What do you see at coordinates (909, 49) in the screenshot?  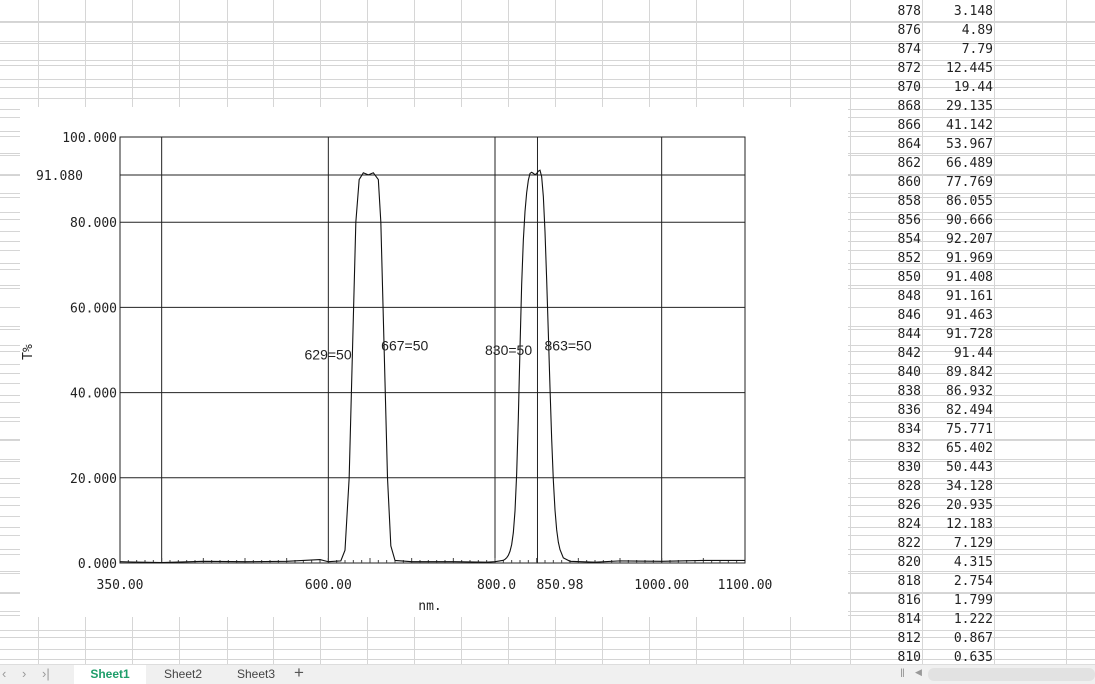 I see `wavelength-cell: 874` at bounding box center [909, 49].